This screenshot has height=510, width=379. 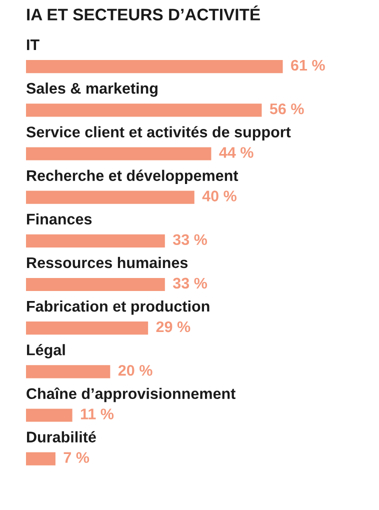 What do you see at coordinates (173, 326) in the screenshot?
I see `data-label: 29 %` at bounding box center [173, 326].